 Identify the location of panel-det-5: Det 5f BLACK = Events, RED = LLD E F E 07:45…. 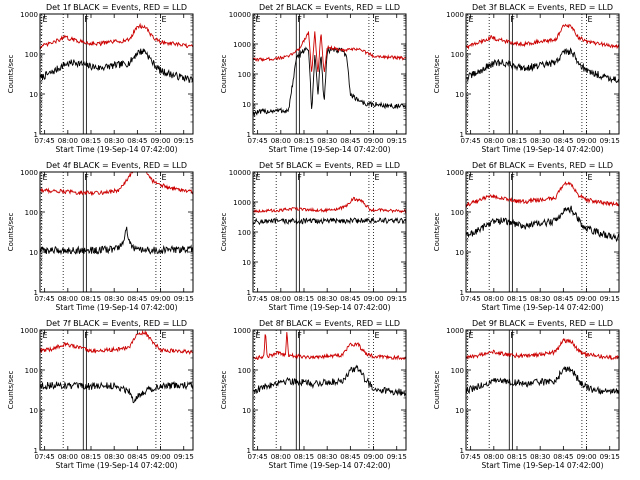
(313, 236).